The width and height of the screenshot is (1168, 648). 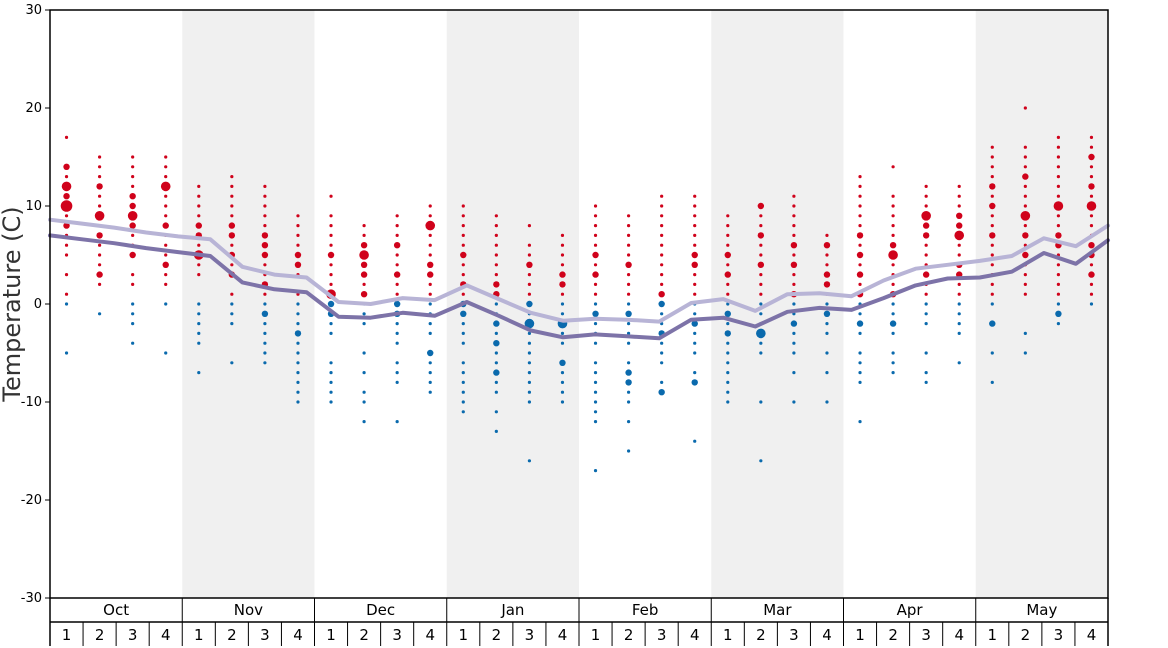 I want to click on cold-dot-feb-w2--12, so click(x=628, y=422).